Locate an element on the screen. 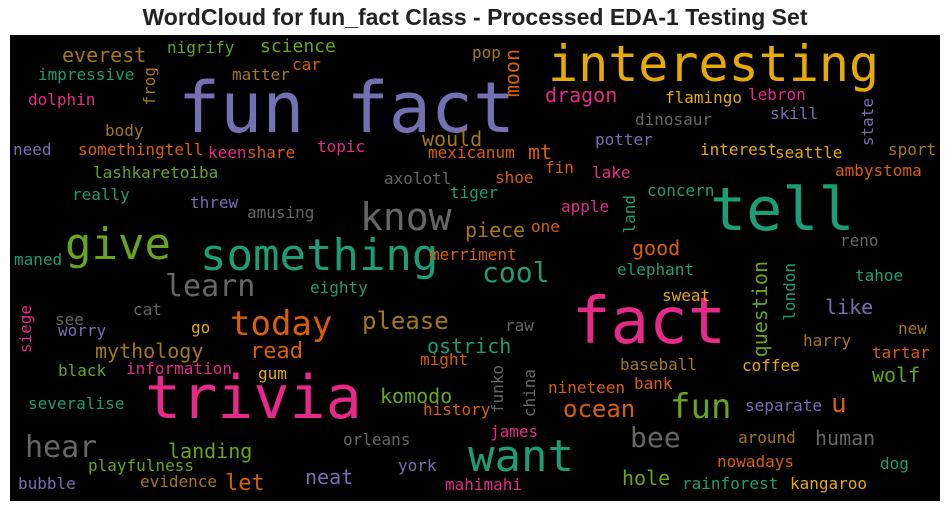  word-new: new is located at coordinates (912, 328).